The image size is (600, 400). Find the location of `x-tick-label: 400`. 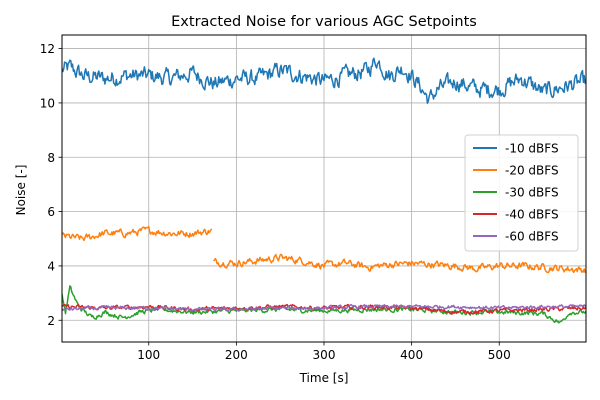

x-tick-label: 400 is located at coordinates (411, 355).